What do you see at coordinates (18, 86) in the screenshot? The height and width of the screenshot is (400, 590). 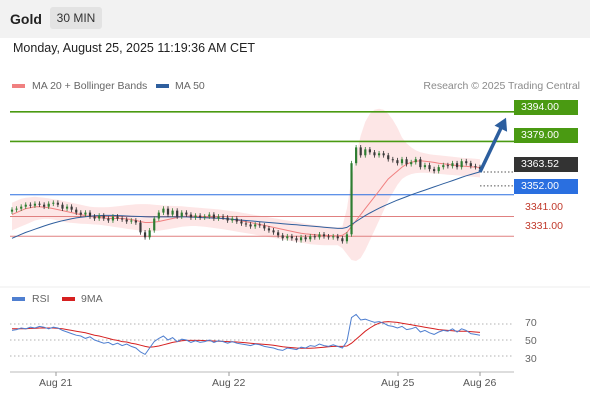 I see `legend-swatch-ma20` at bounding box center [18, 86].